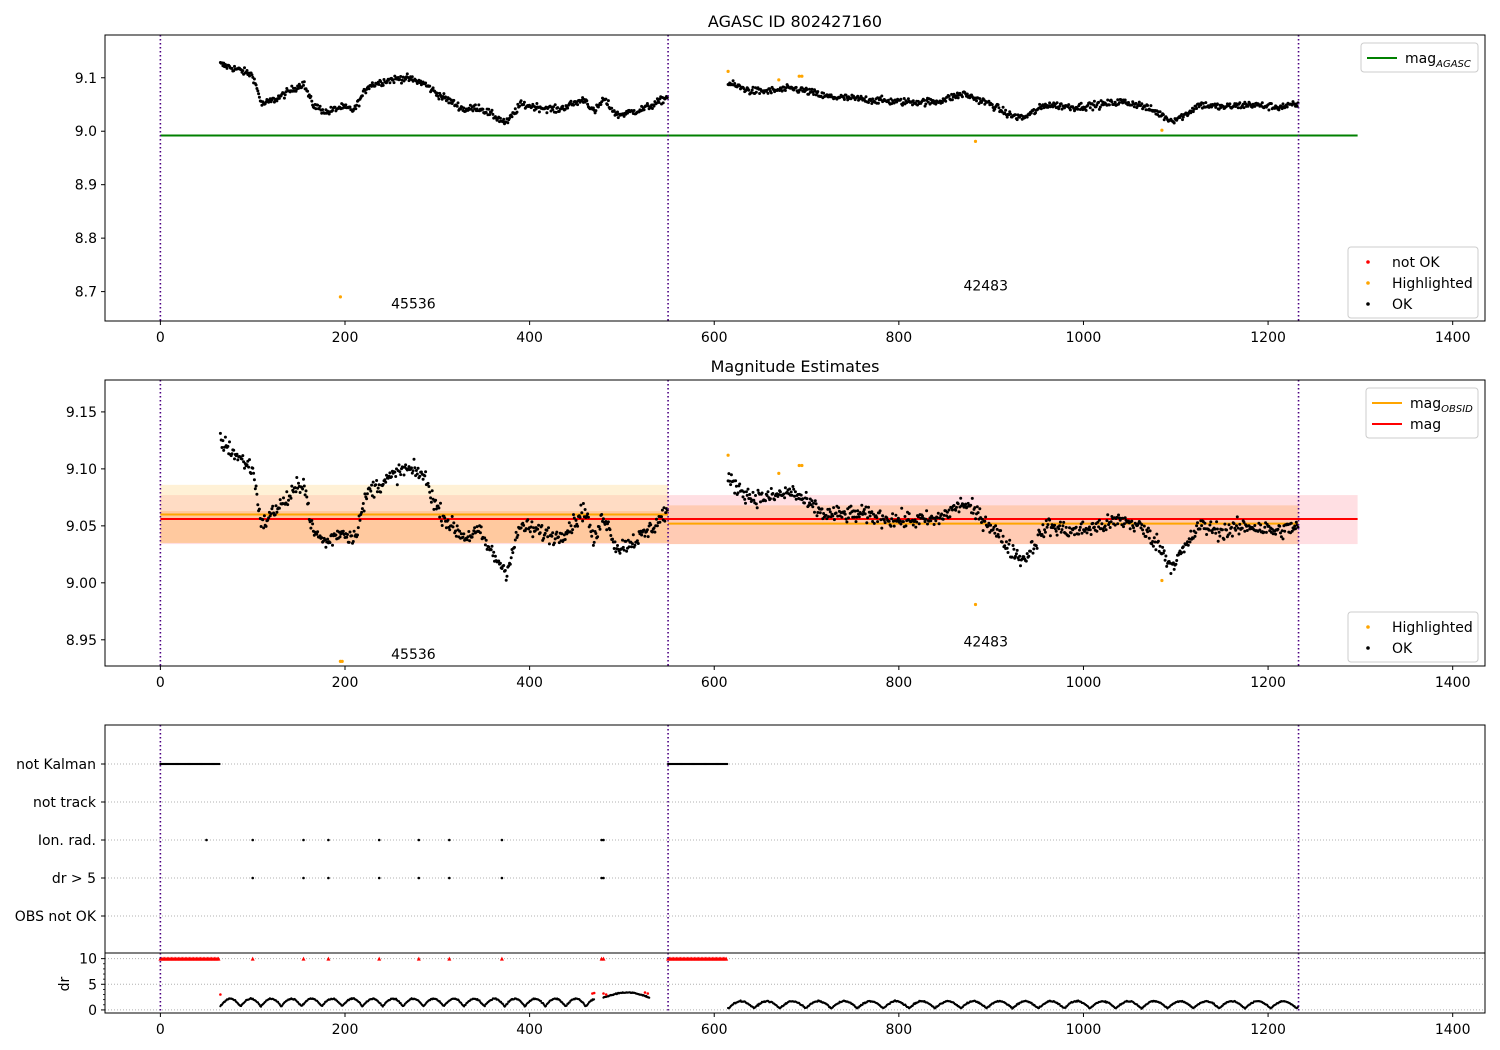  Describe the element at coordinates (1419, 57) in the screenshot. I see `legend-box` at that location.